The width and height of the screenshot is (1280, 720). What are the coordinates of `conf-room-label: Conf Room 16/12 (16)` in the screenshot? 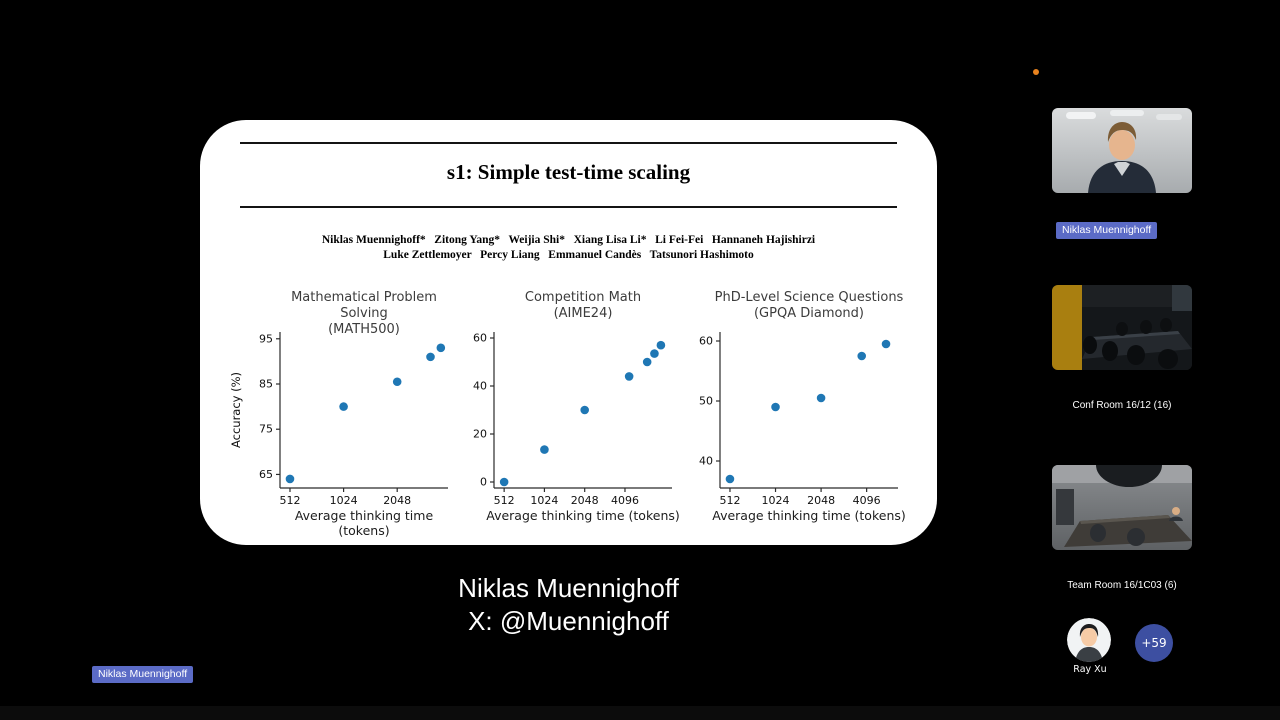 It's located at (1122, 405).